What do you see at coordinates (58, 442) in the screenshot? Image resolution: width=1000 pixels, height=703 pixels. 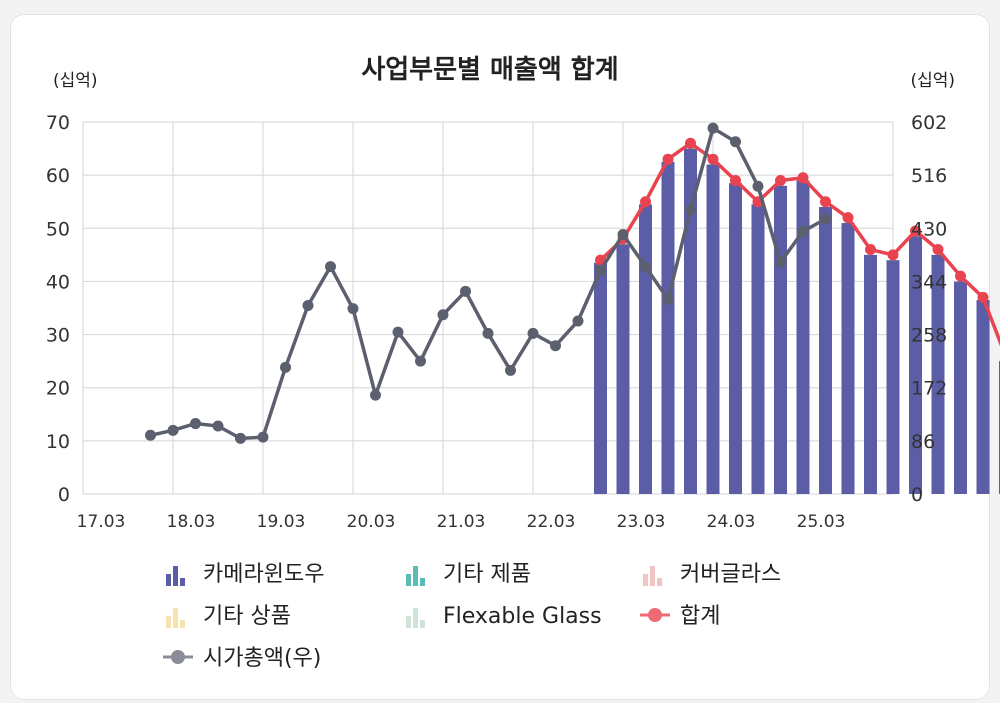 I see `y-left-tick: 10` at bounding box center [58, 442].